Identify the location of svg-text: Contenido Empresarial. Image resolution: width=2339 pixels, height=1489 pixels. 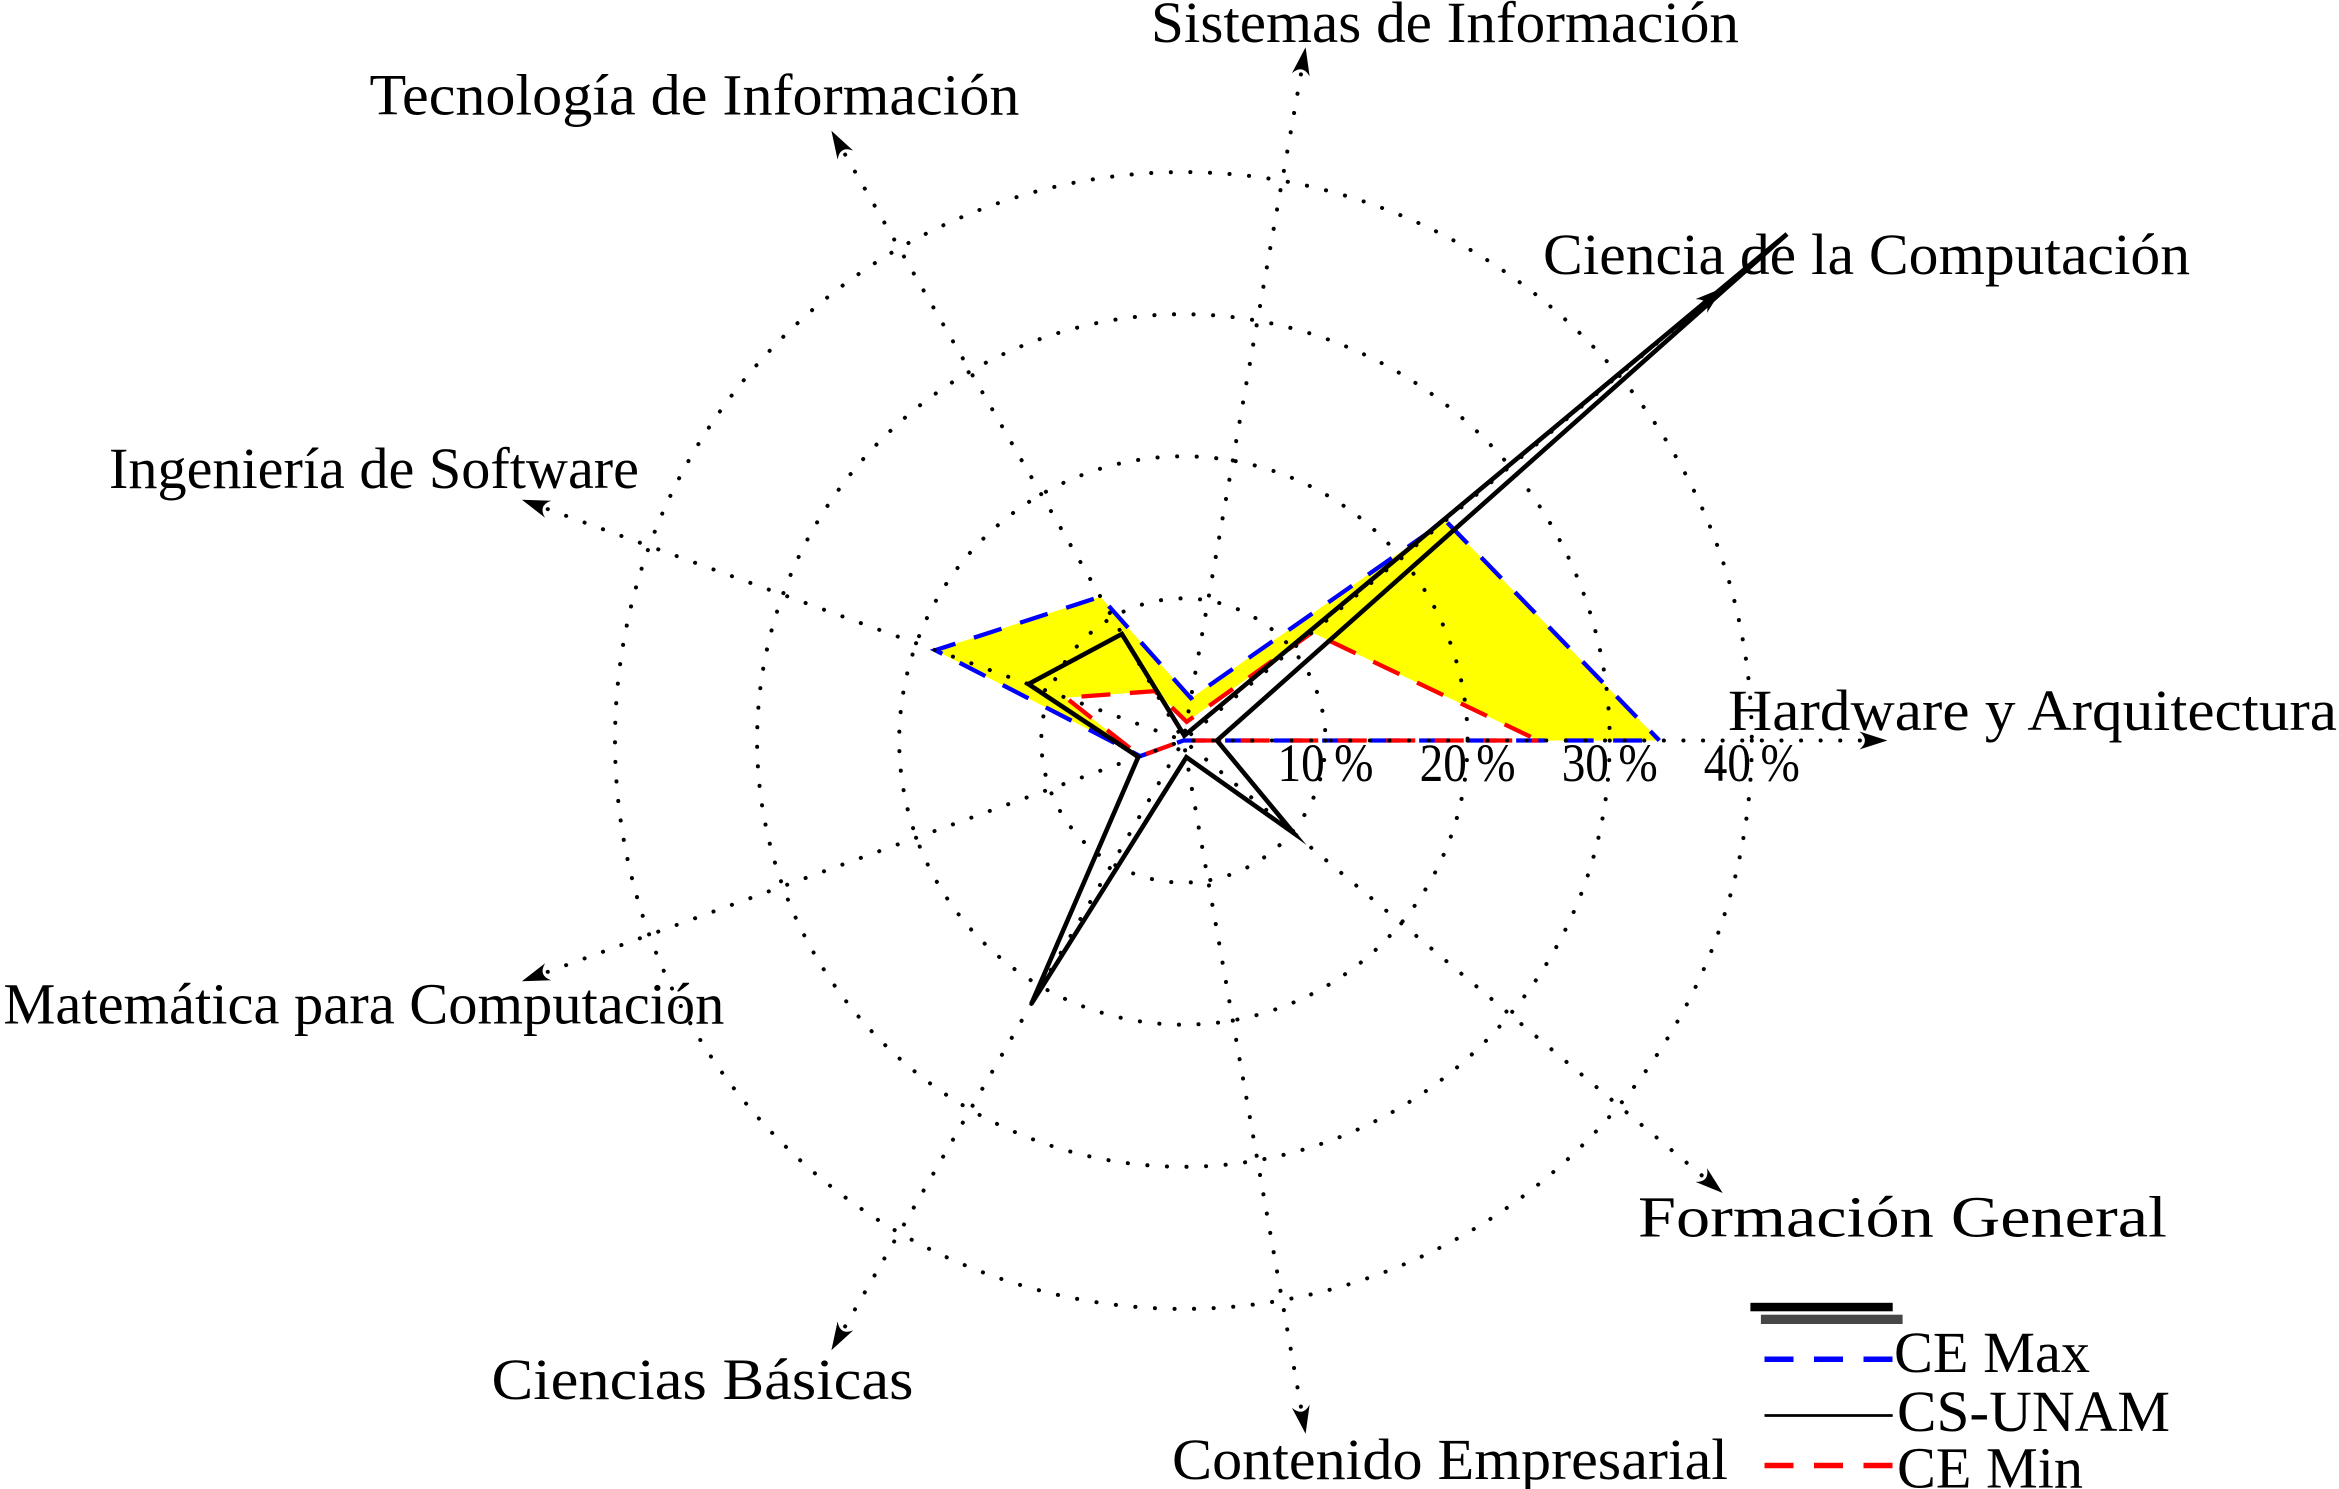
(1450, 1458).